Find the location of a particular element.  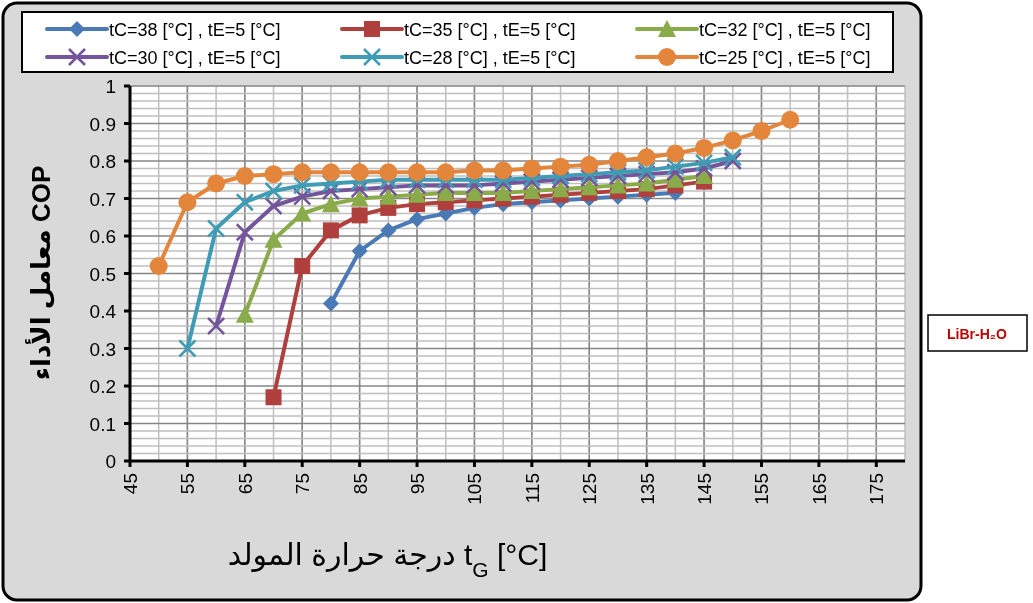

x-tick-label: 55 is located at coordinates (188, 484).